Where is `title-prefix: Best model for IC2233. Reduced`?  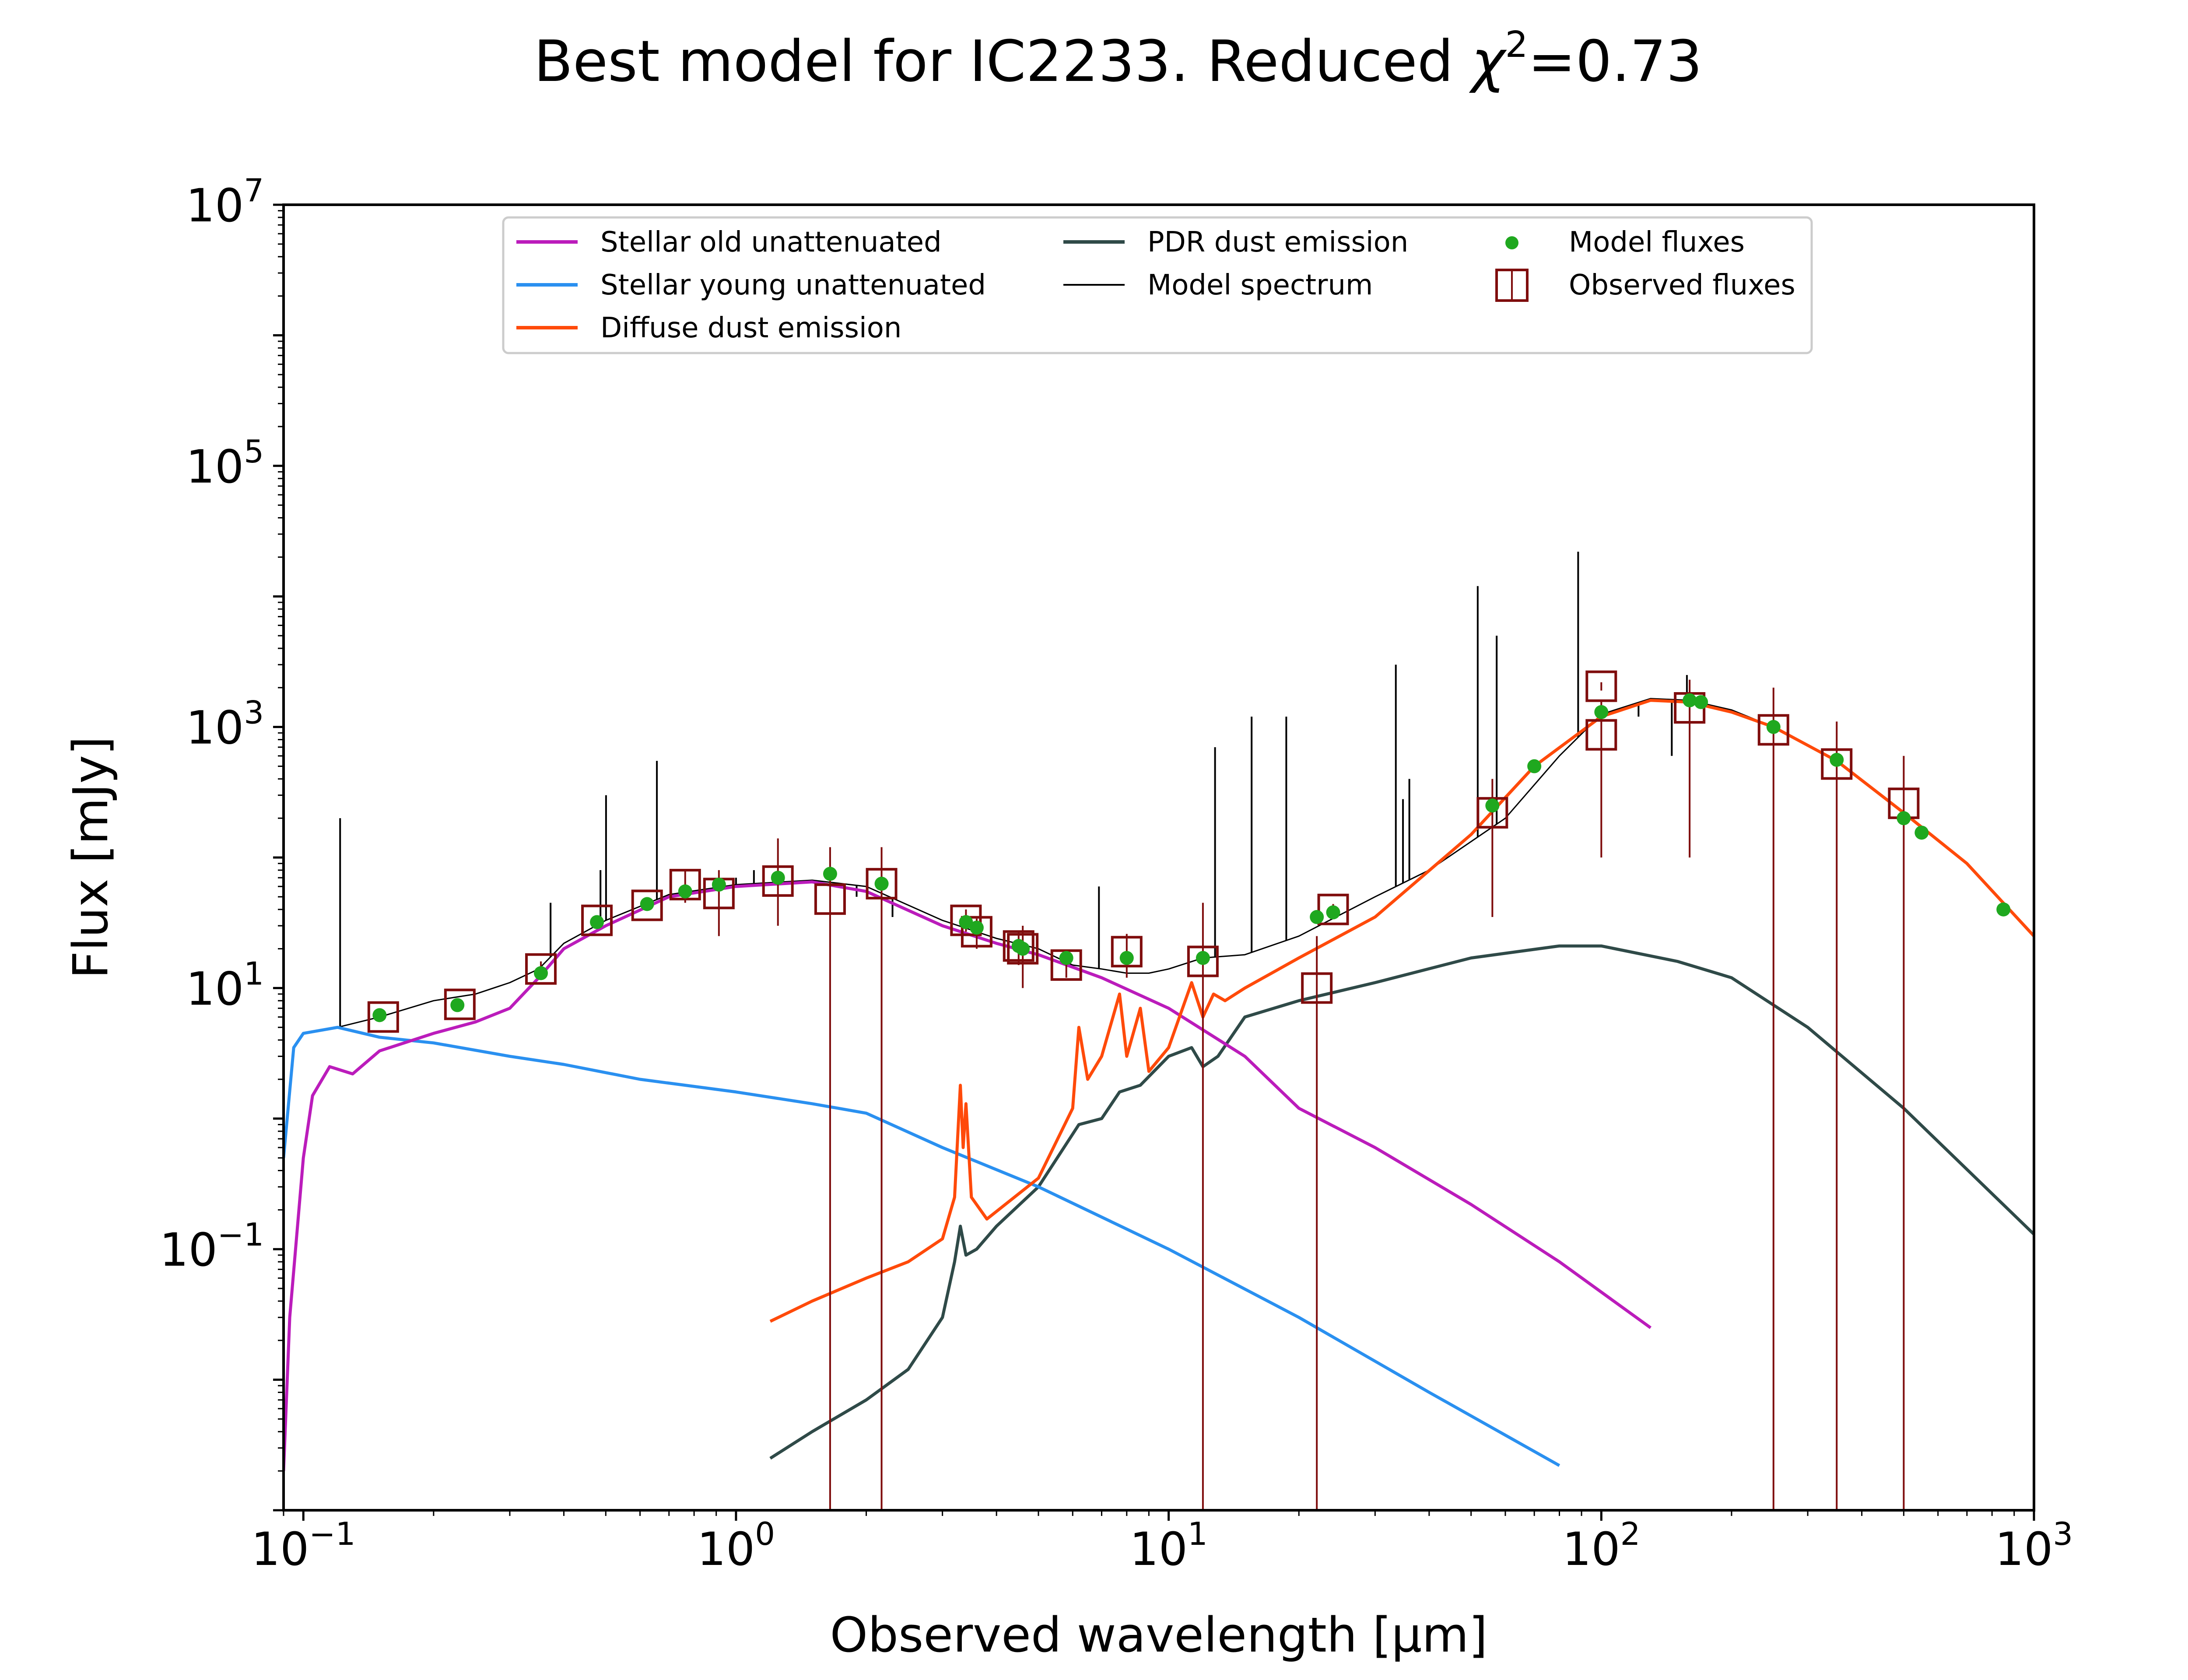 title-prefix: Best model for IC2233. Reduced is located at coordinates (1003, 61).